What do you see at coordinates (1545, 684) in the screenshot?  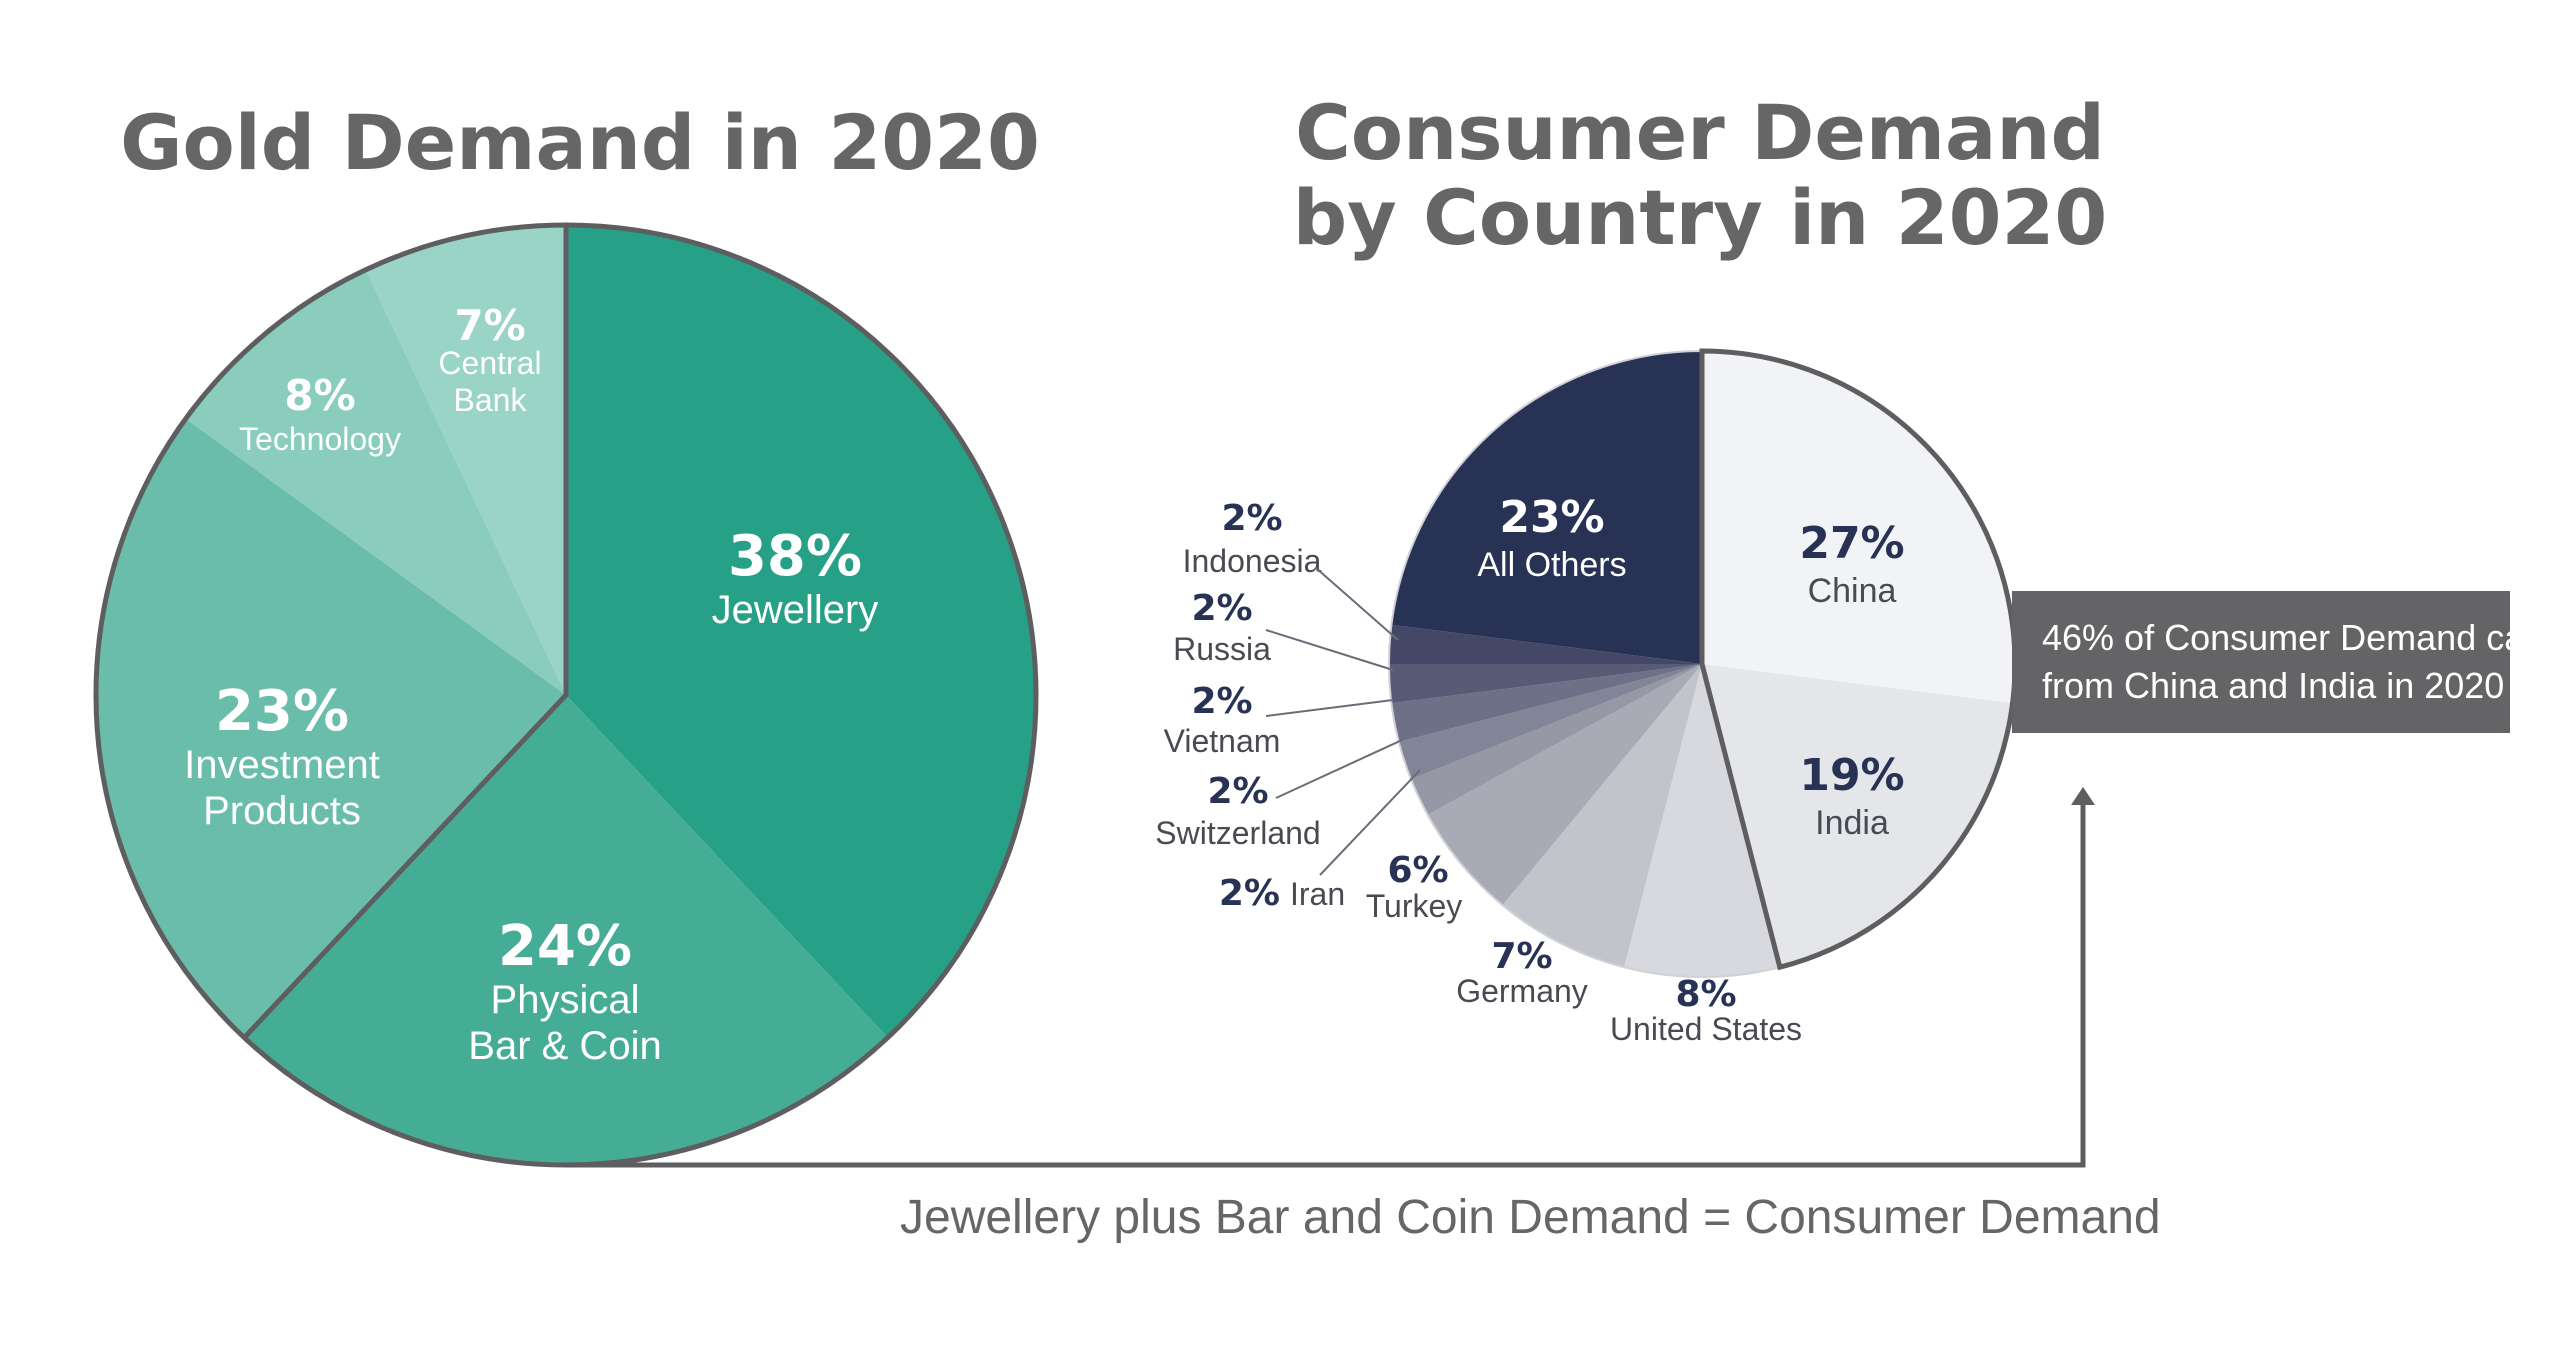 I see `pie-slice-russia` at bounding box center [1545, 684].